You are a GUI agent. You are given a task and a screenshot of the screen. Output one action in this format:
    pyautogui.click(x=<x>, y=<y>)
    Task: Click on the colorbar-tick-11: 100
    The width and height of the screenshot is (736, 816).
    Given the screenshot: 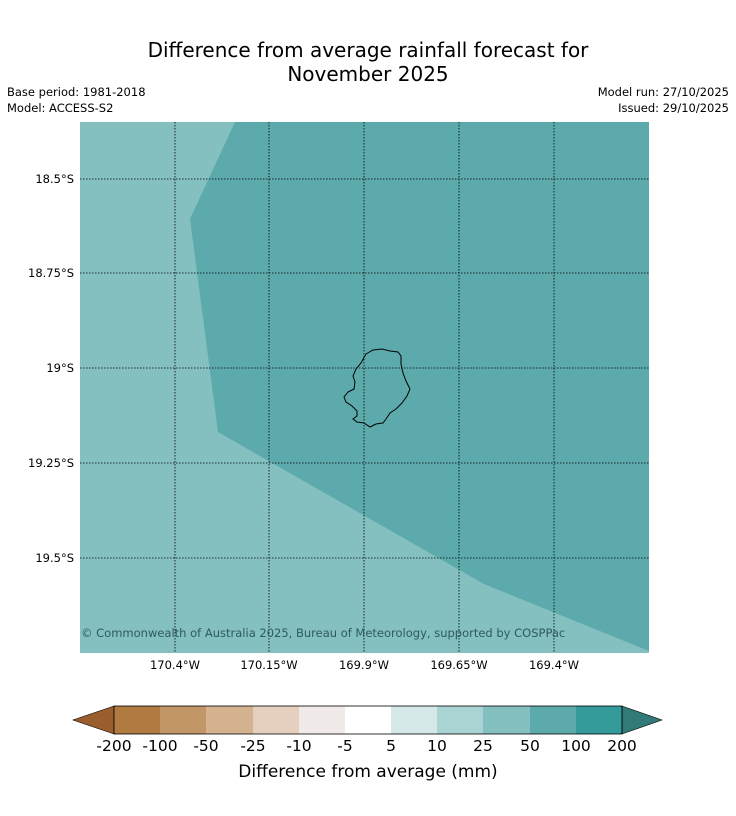 What is the action you would take?
    pyautogui.click(x=576, y=746)
    